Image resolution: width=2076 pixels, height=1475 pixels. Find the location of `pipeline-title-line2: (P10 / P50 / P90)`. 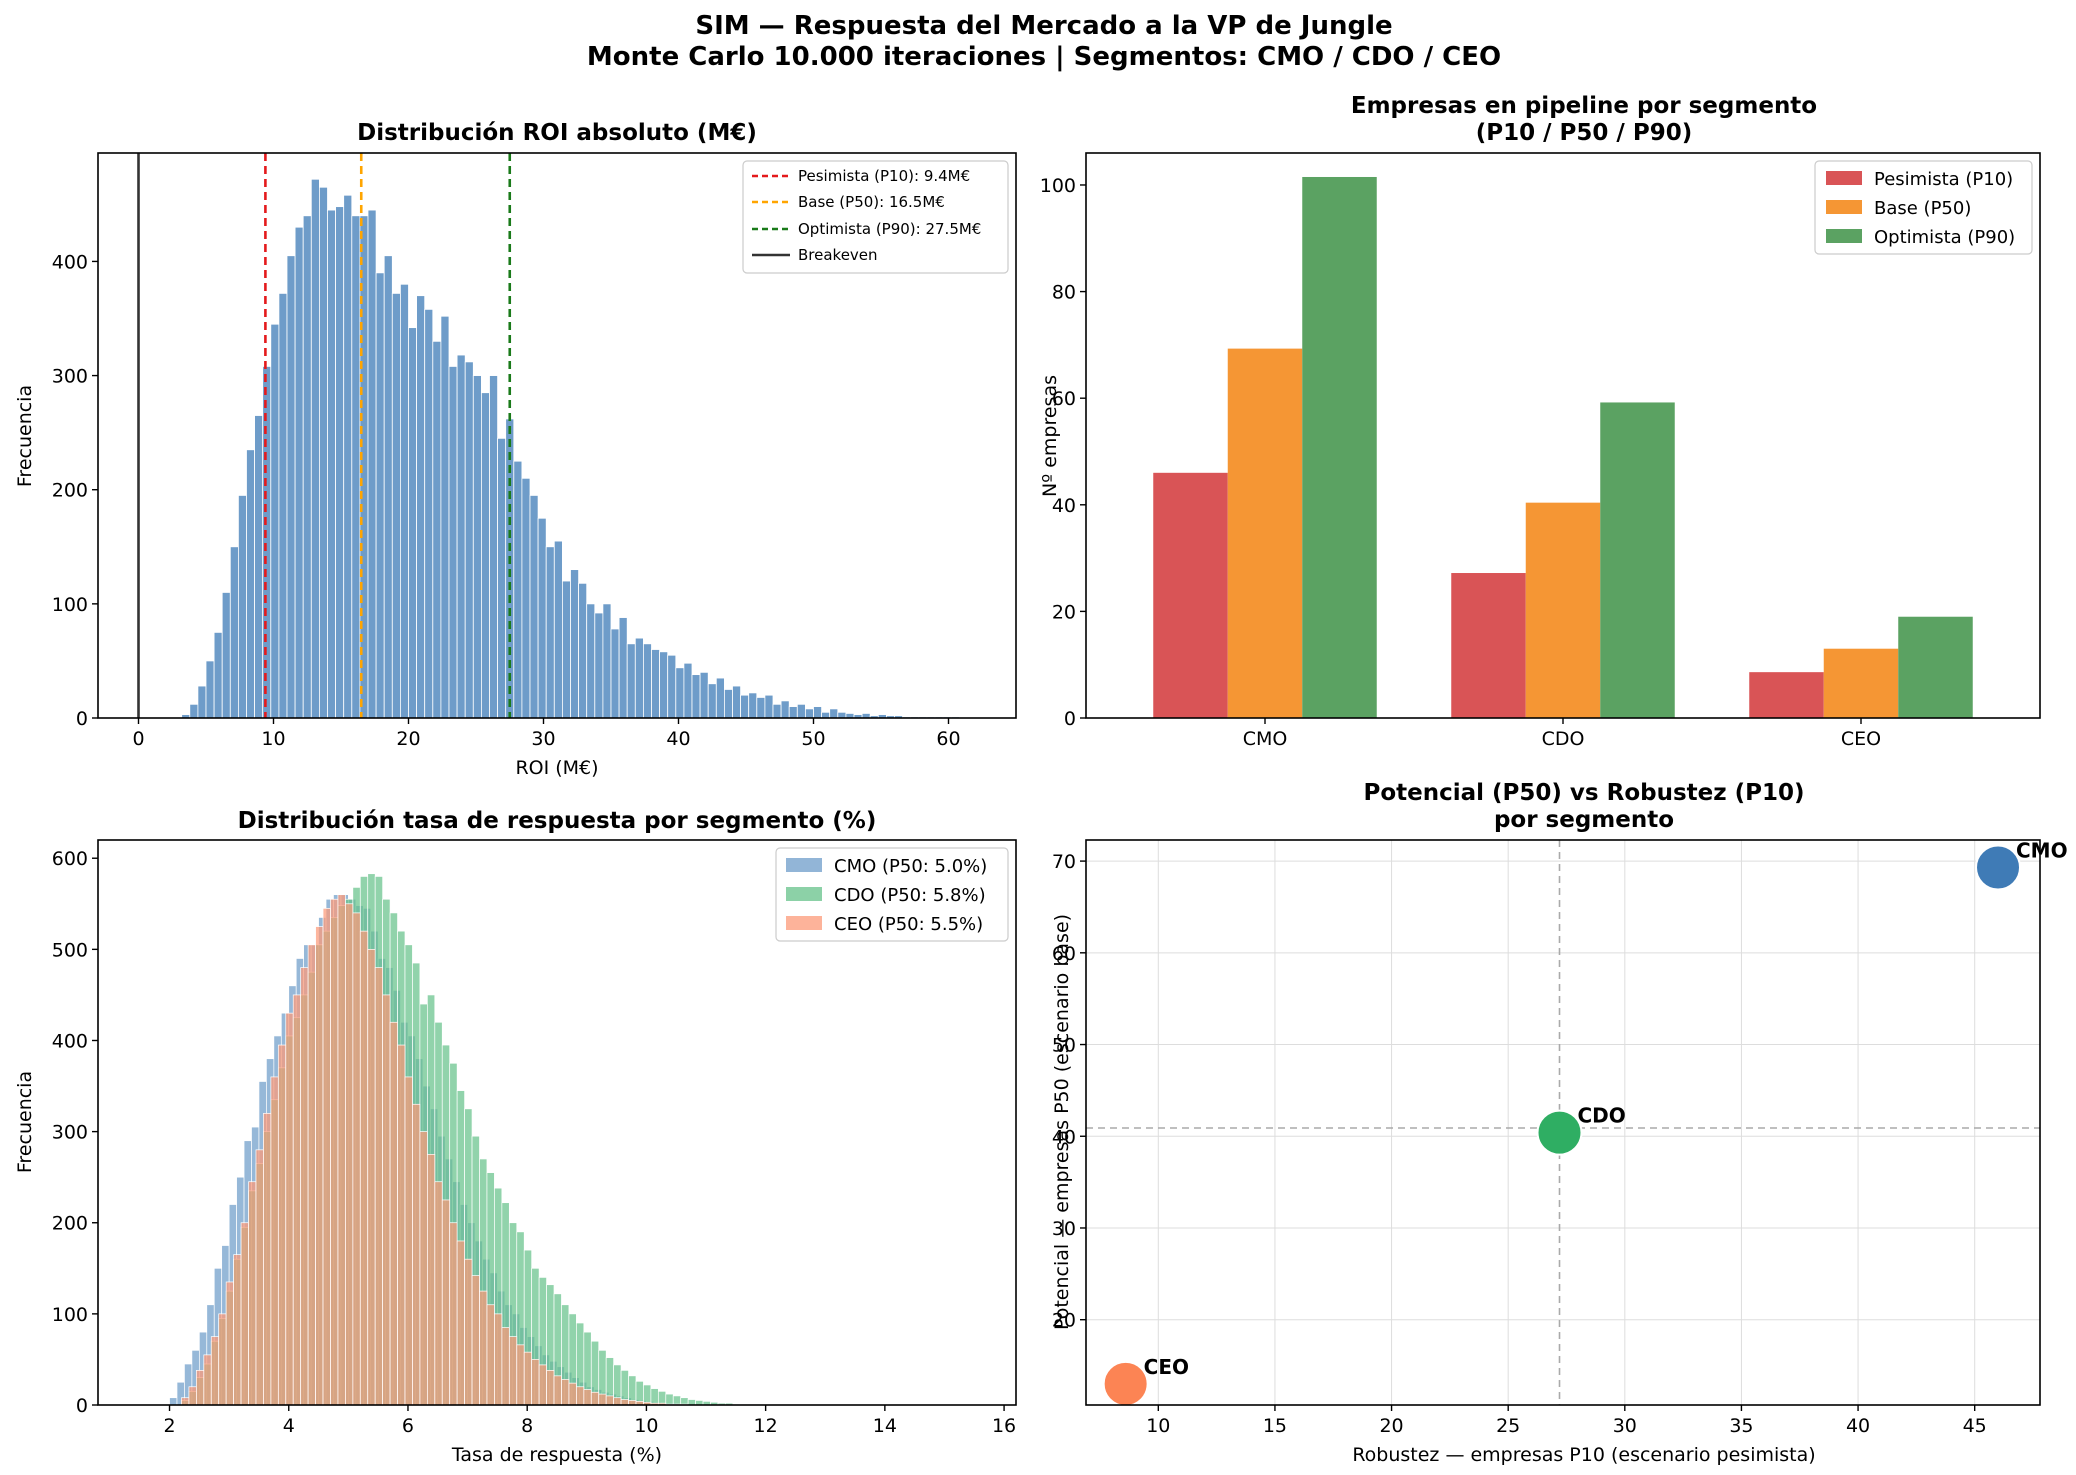

pipeline-title-line2: (P10 / P50 / P90) is located at coordinates (1584, 133).